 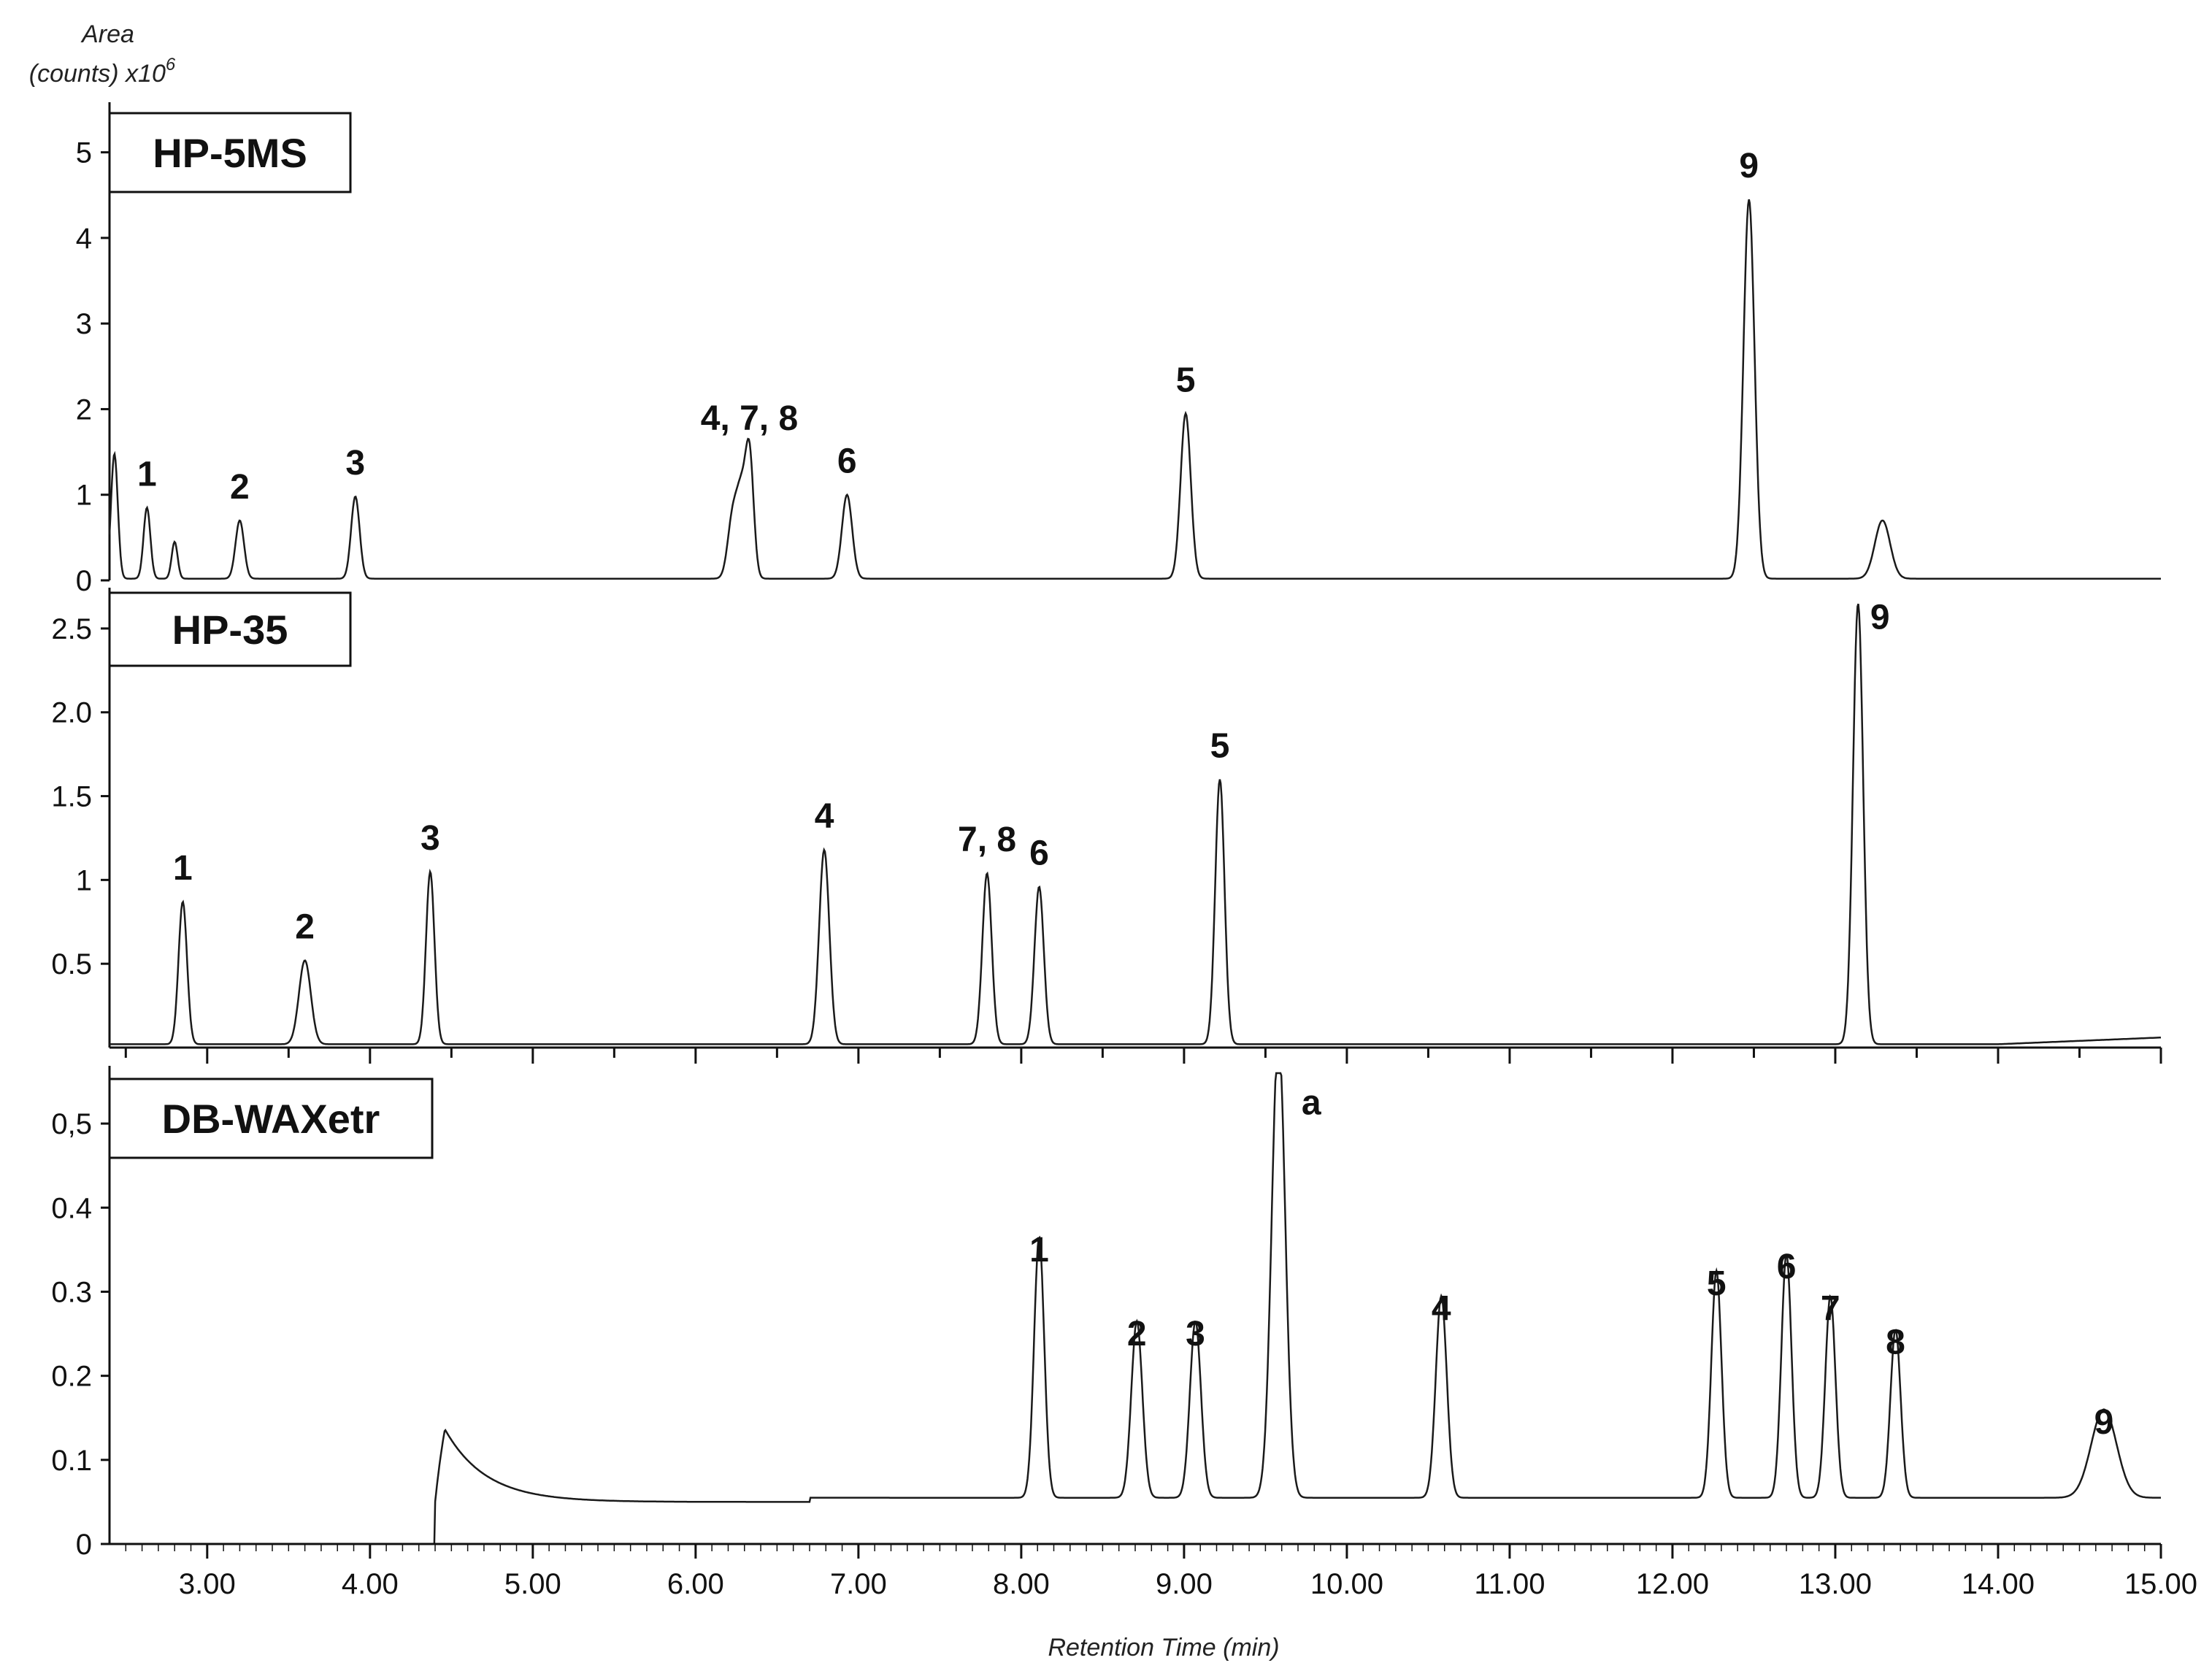 What do you see at coordinates (1672, 1584) in the screenshot?
I see `x-tick-label: 12.00` at bounding box center [1672, 1584].